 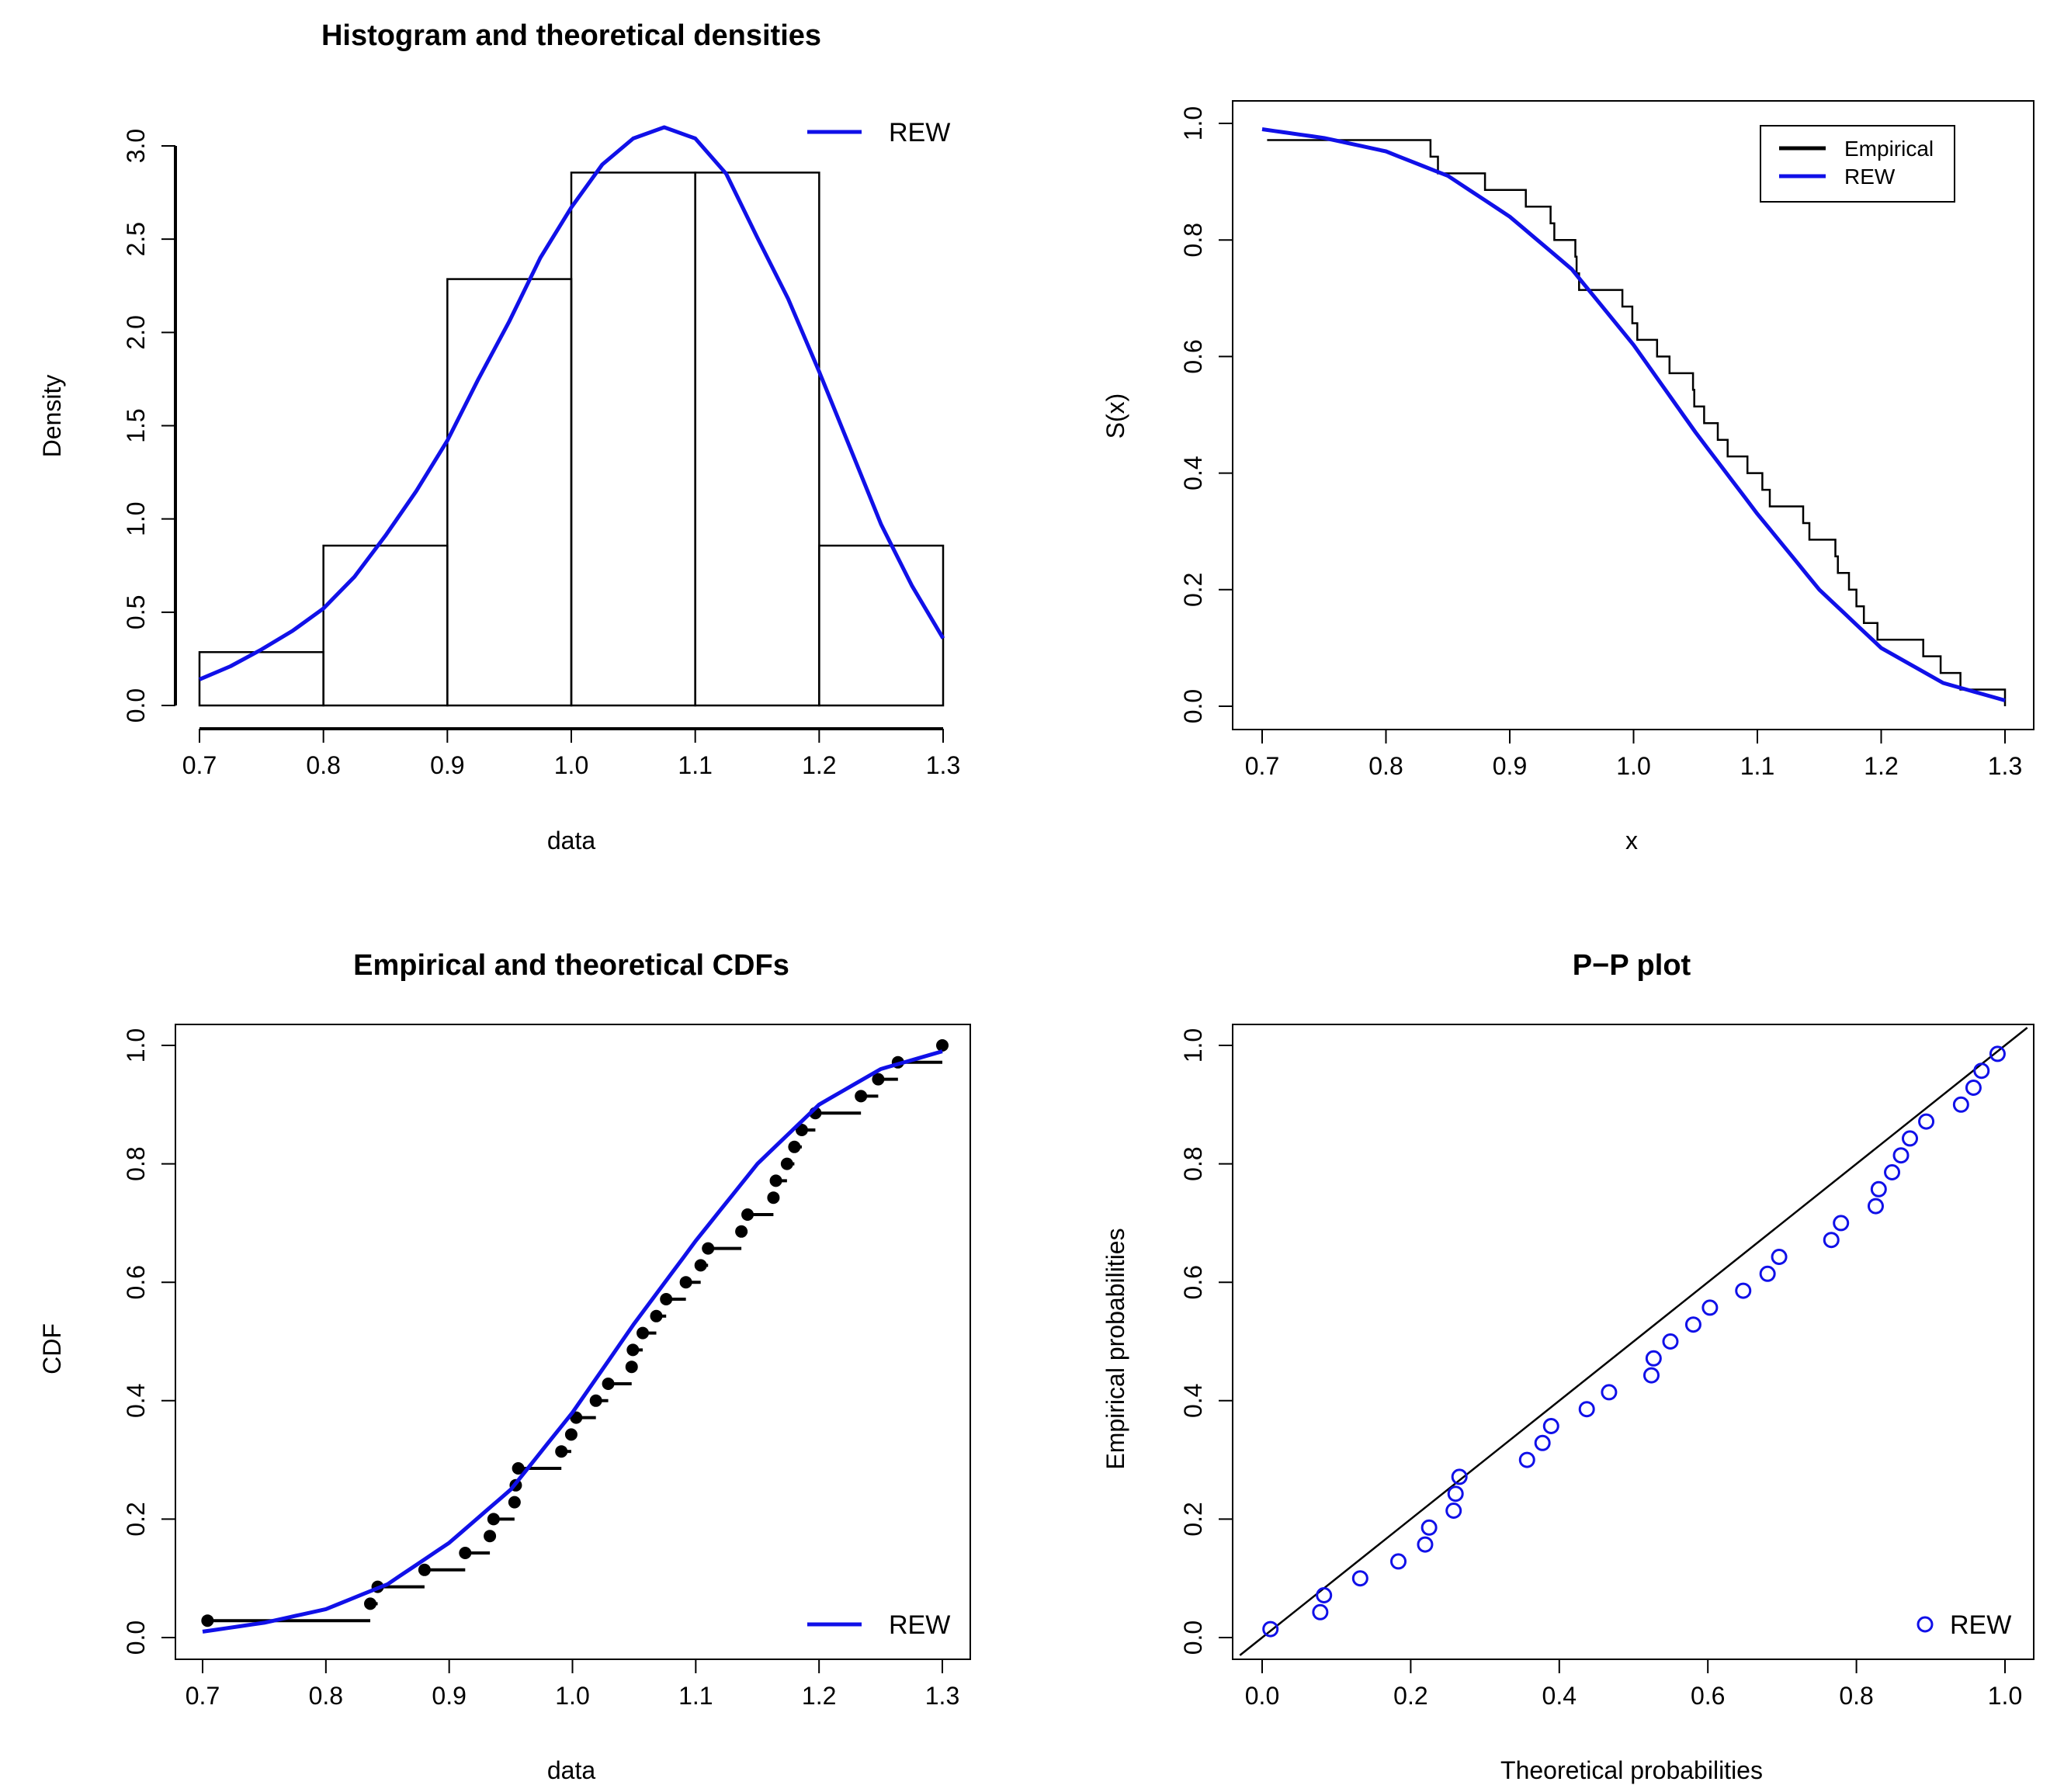 I want to click on histogram-ylabel: Density, so click(x=52, y=416).